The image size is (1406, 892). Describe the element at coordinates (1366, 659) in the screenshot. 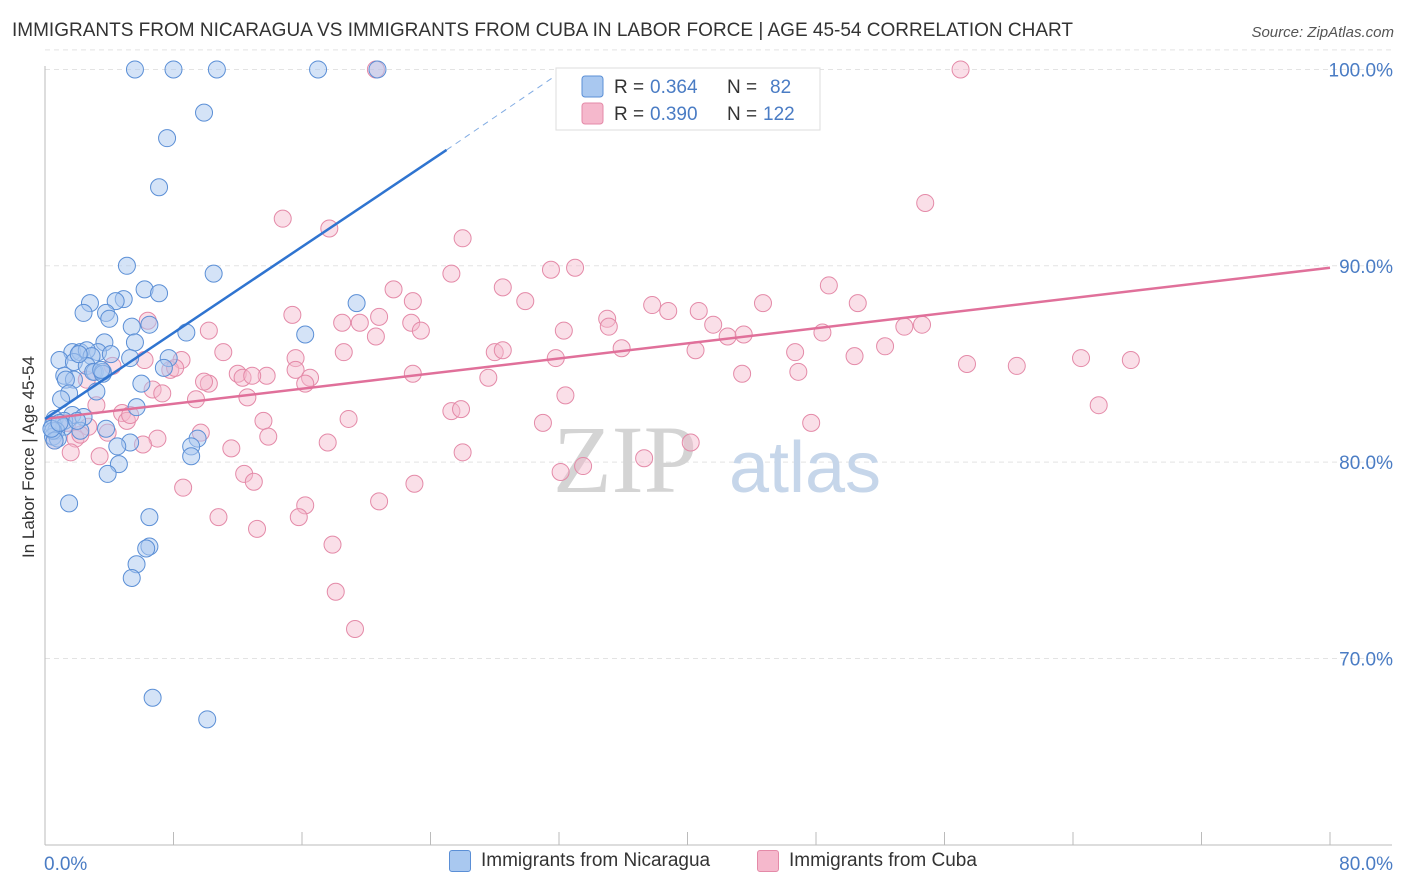

I see `y-tick-label: 70.0%` at that location.